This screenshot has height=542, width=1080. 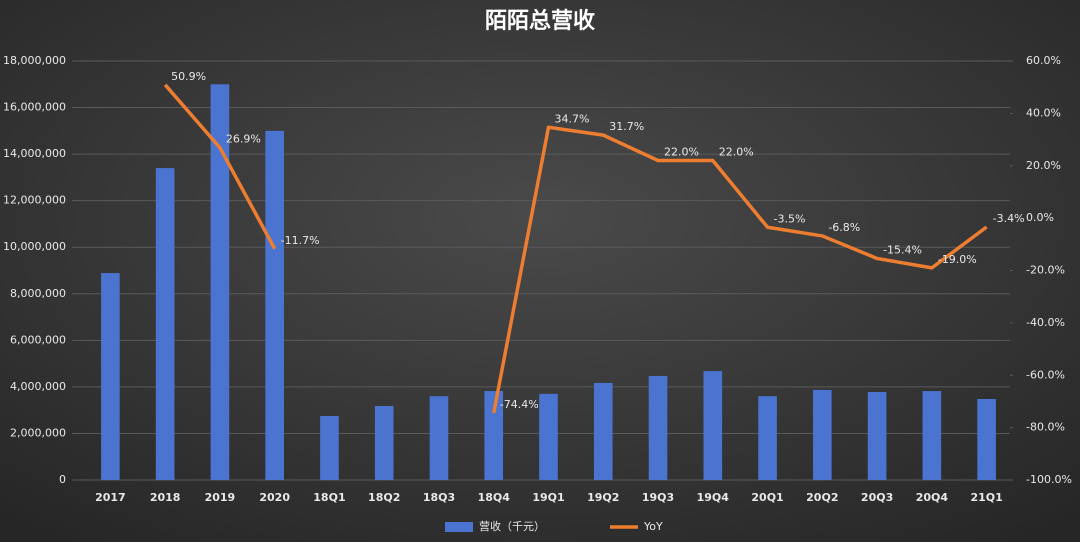 What do you see at coordinates (1049, 479) in the screenshot?
I see `y2-tick-label: -100.0%` at bounding box center [1049, 479].